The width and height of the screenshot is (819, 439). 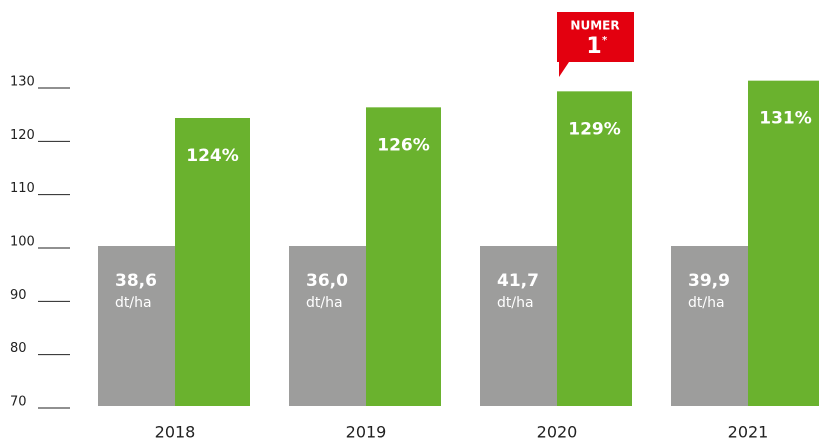 I want to click on yield-value: 36,0, so click(x=327, y=281).